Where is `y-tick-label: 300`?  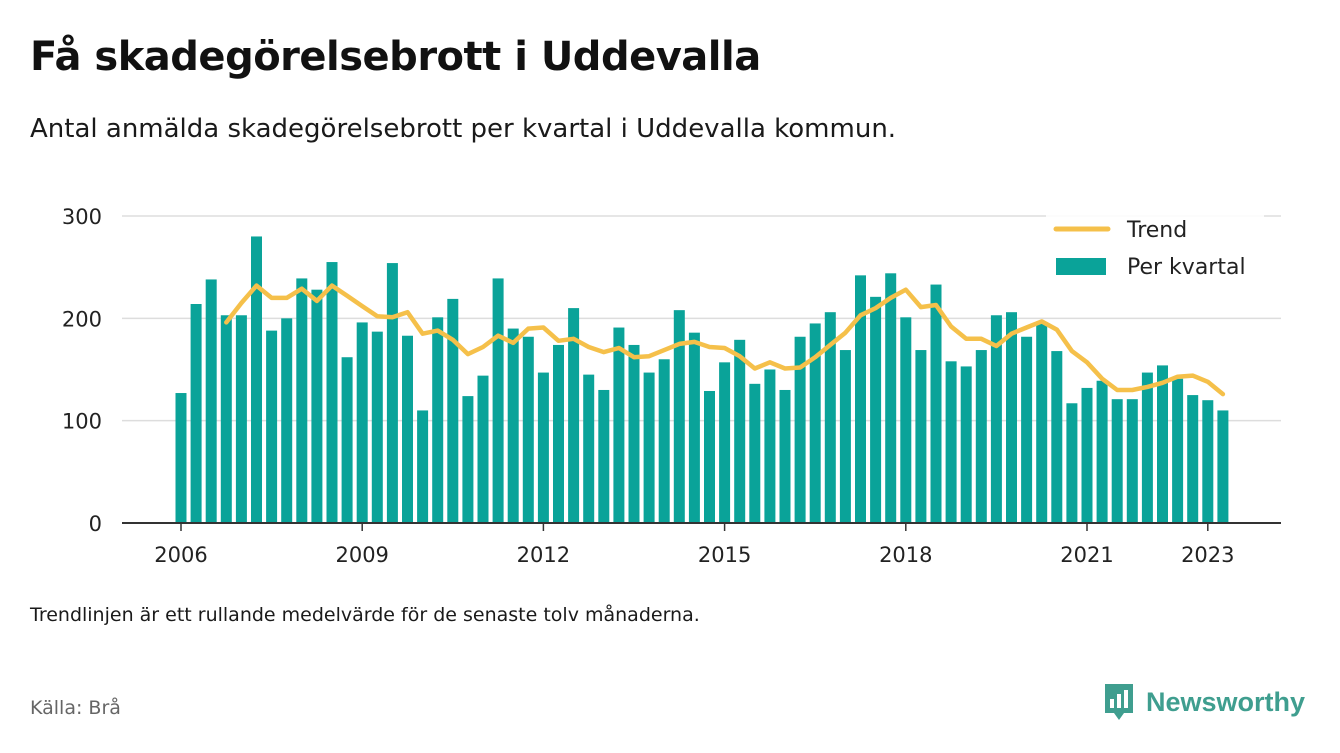 y-tick-label: 300 is located at coordinates (82, 217).